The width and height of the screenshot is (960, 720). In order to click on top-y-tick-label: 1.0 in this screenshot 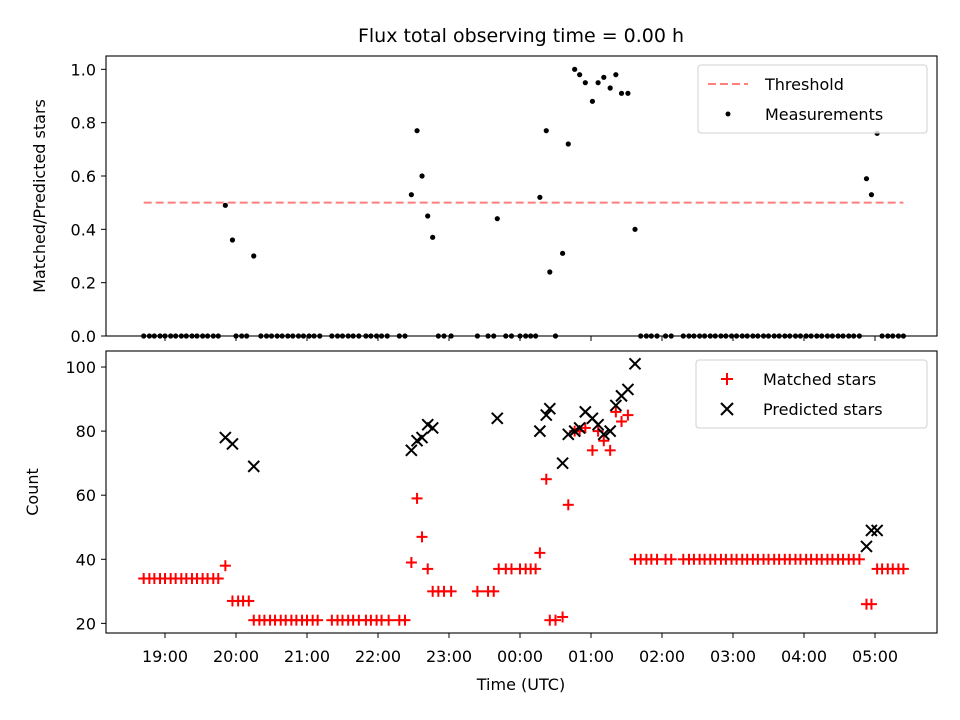, I will do `click(83, 69)`.